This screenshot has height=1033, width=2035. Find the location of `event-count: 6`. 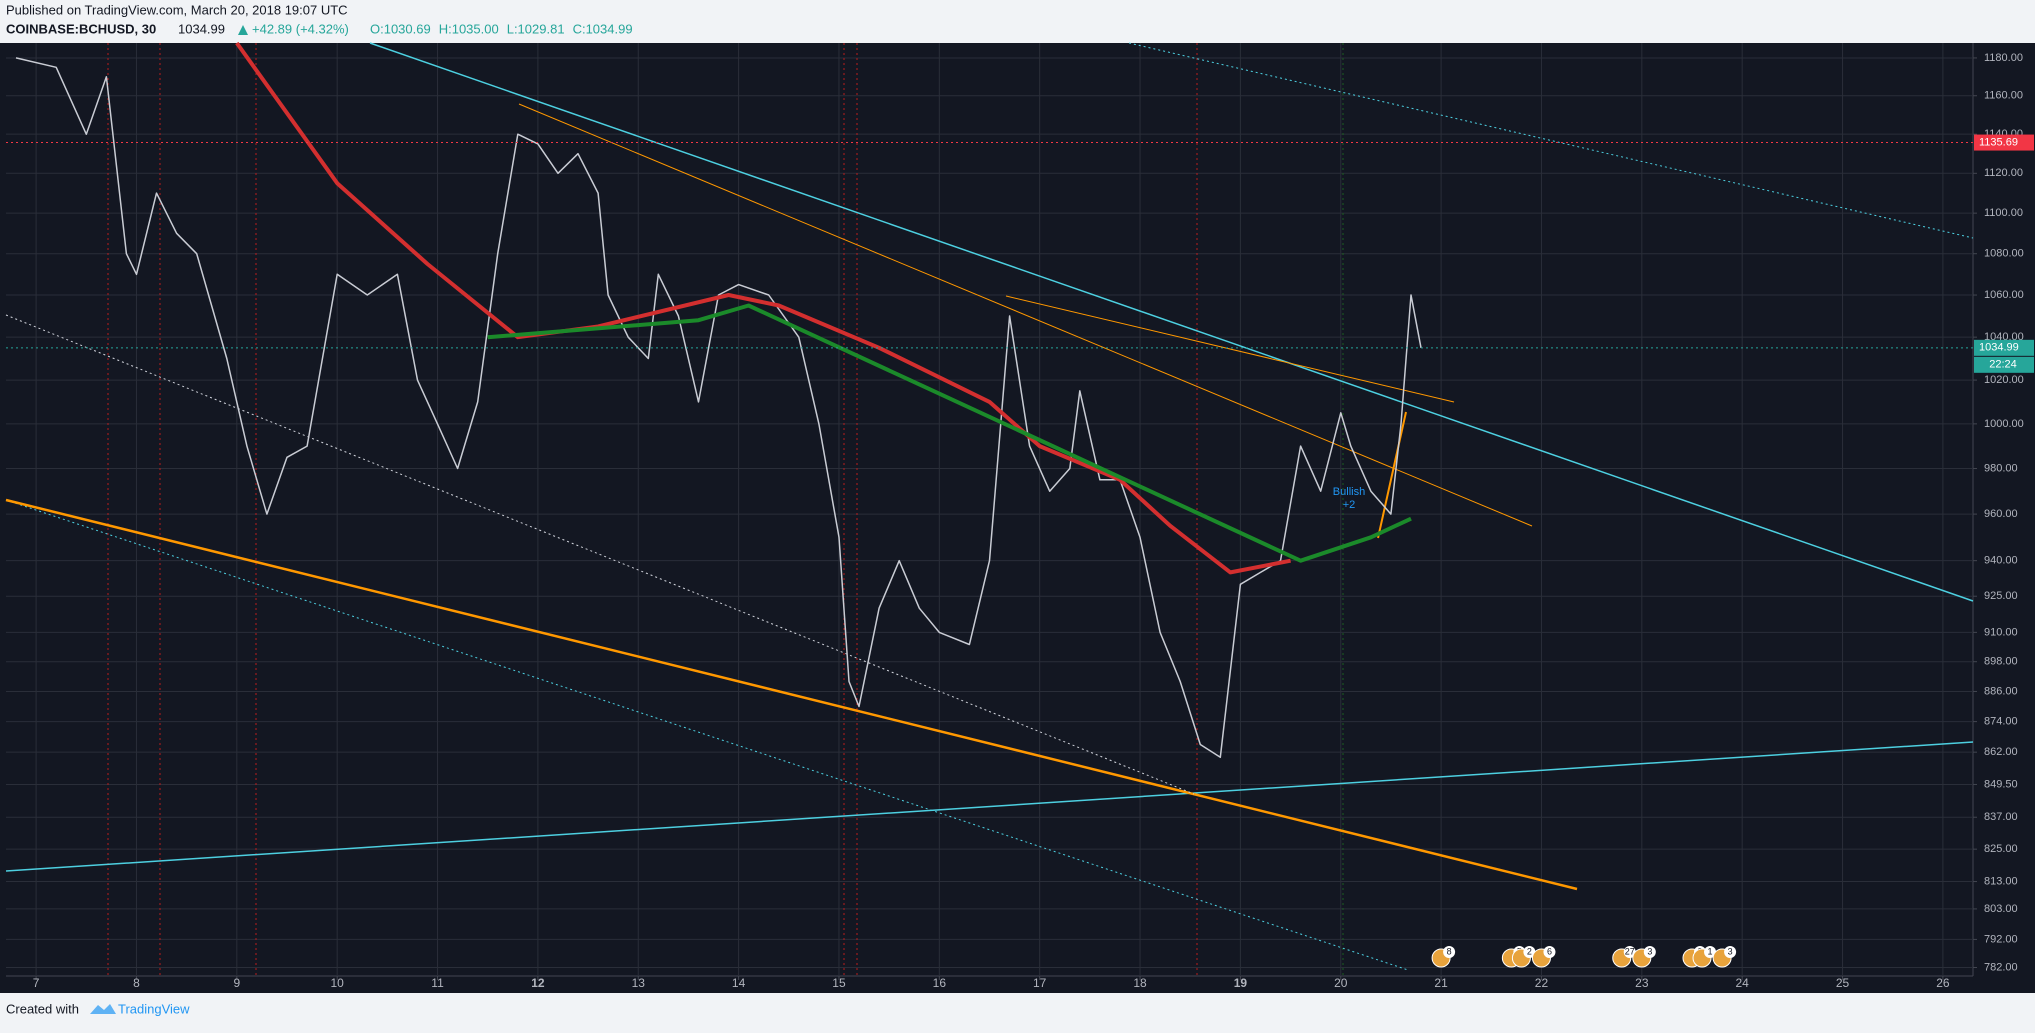

event-count: 6 is located at coordinates (1549, 951).